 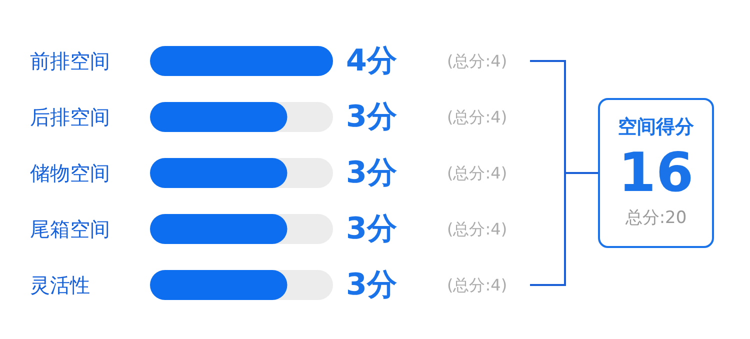 What do you see at coordinates (70, 229) in the screenshot?
I see `y-tick-label: 尾箱空间` at bounding box center [70, 229].